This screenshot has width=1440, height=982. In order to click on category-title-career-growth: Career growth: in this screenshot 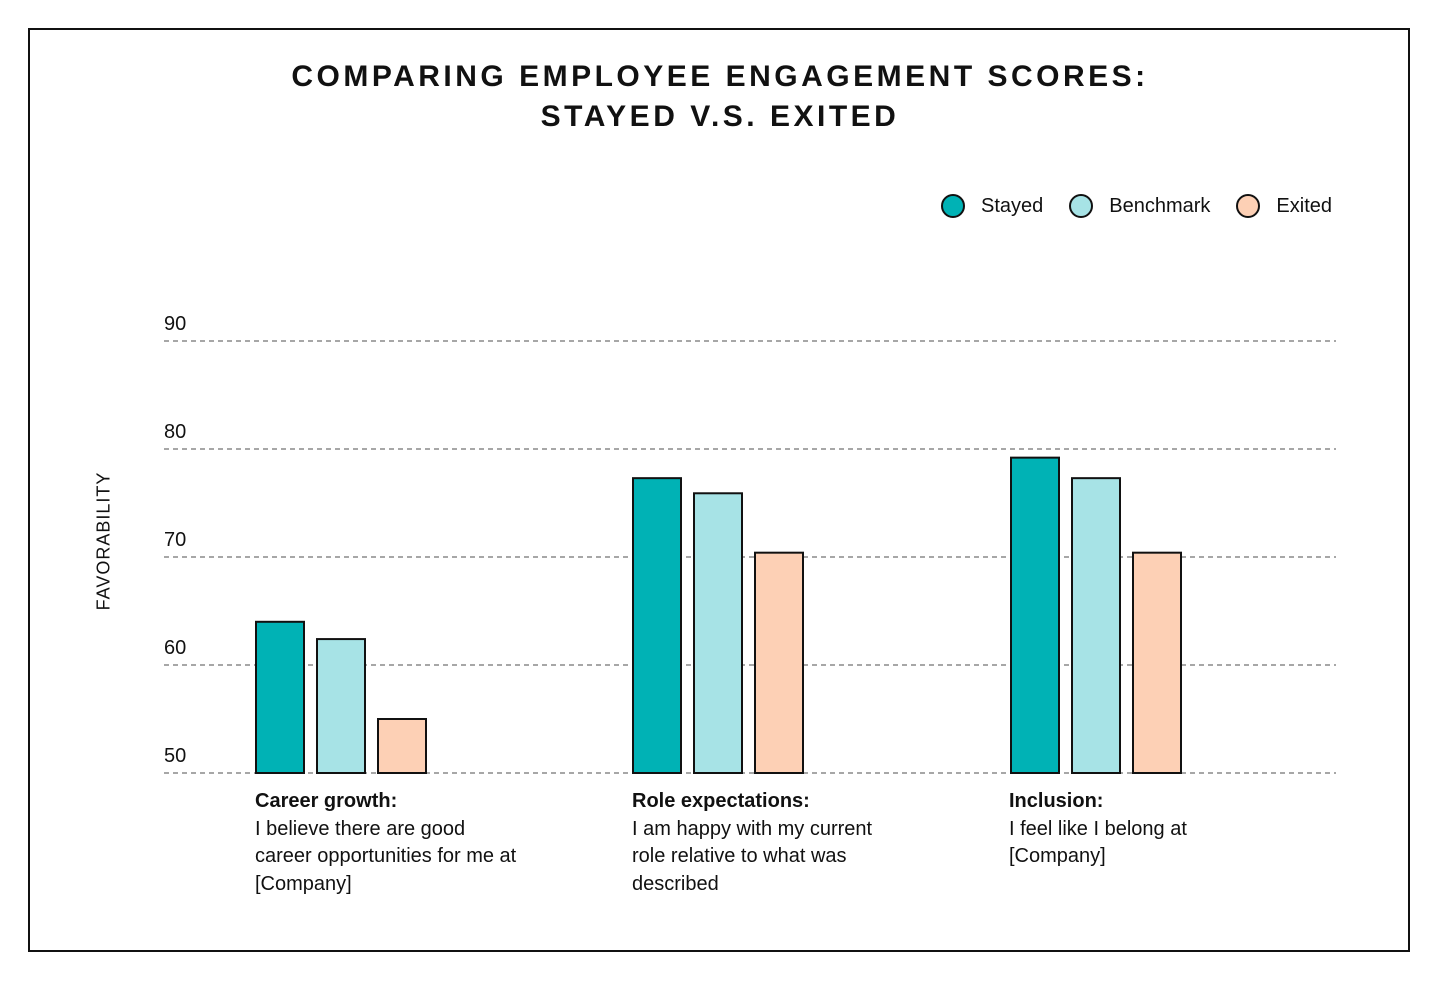, I will do `click(326, 801)`.